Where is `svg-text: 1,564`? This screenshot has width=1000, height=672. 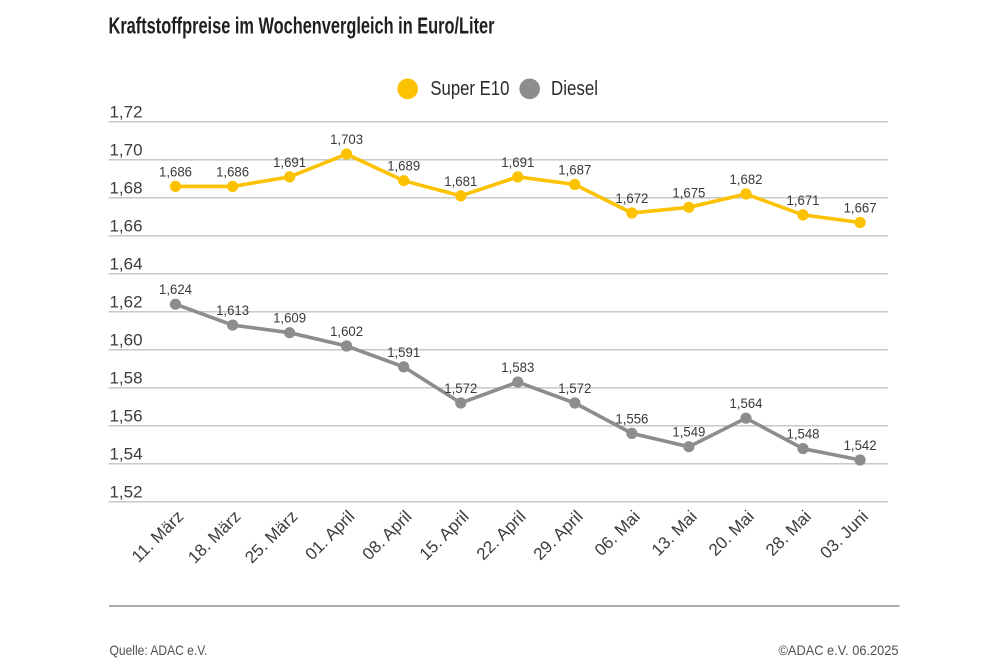
svg-text: 1,564 is located at coordinates (746, 403).